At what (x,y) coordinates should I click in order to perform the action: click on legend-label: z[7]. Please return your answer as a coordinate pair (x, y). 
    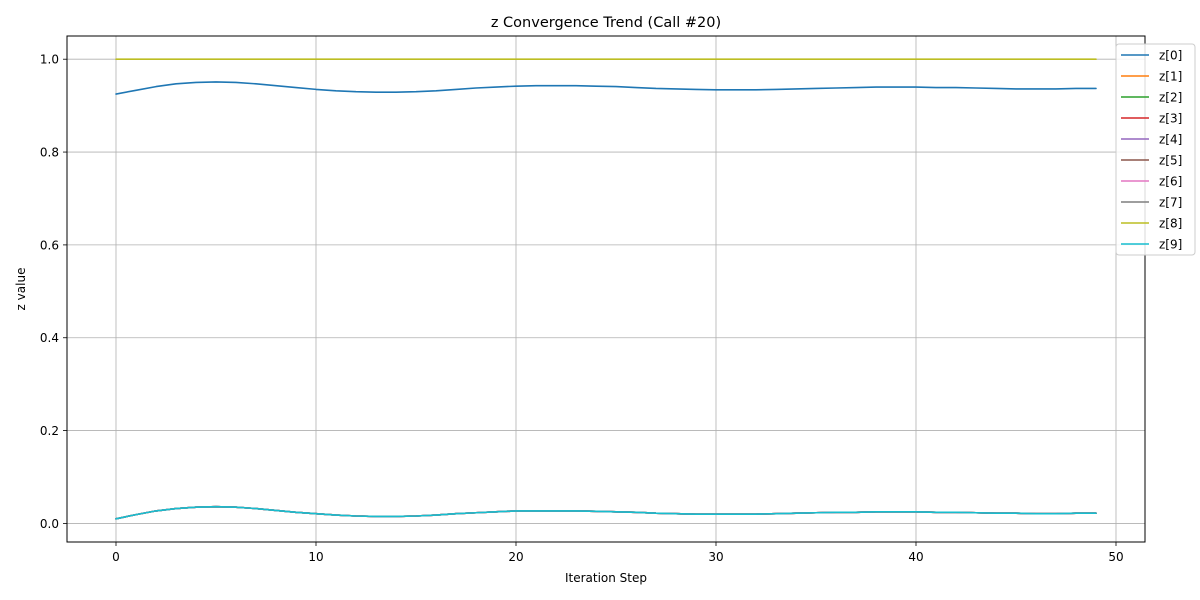
    Looking at the image, I should click on (1170, 203).